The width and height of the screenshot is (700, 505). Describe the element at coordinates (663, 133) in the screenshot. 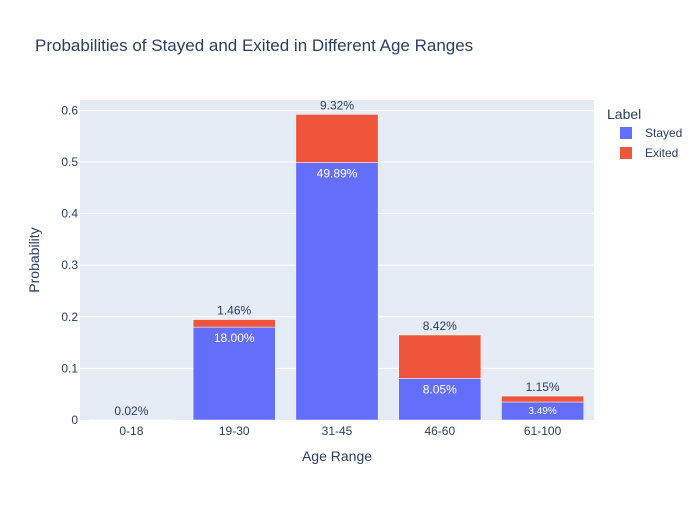

I see `legend-label-stayed: Stayed` at that location.